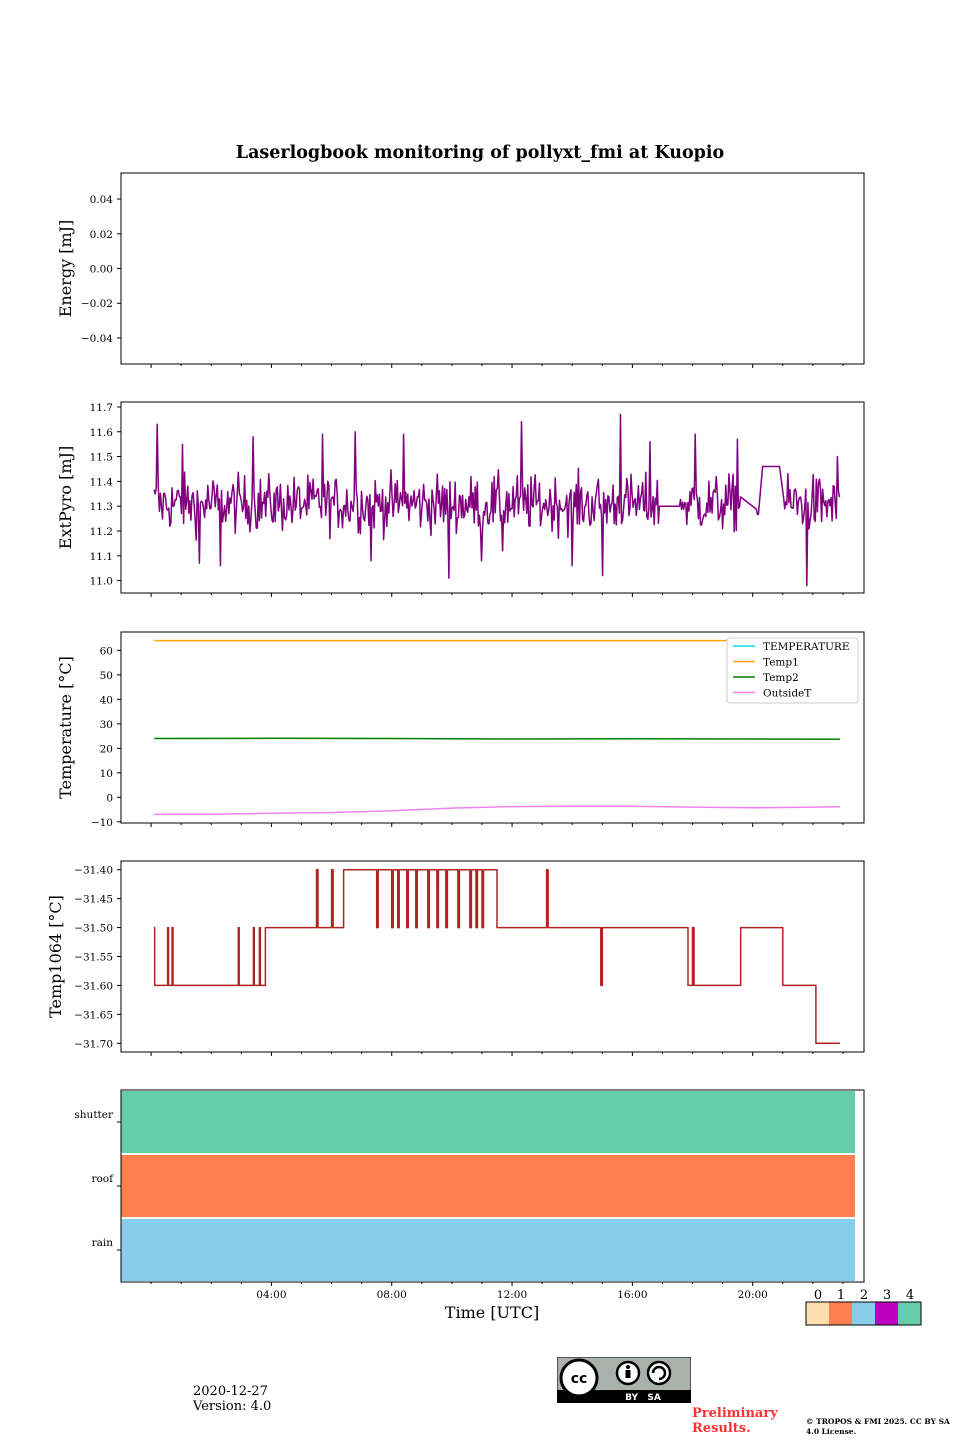 This screenshot has height=1440, width=960. I want to click on series-line-Temp1064, so click(496, 956).